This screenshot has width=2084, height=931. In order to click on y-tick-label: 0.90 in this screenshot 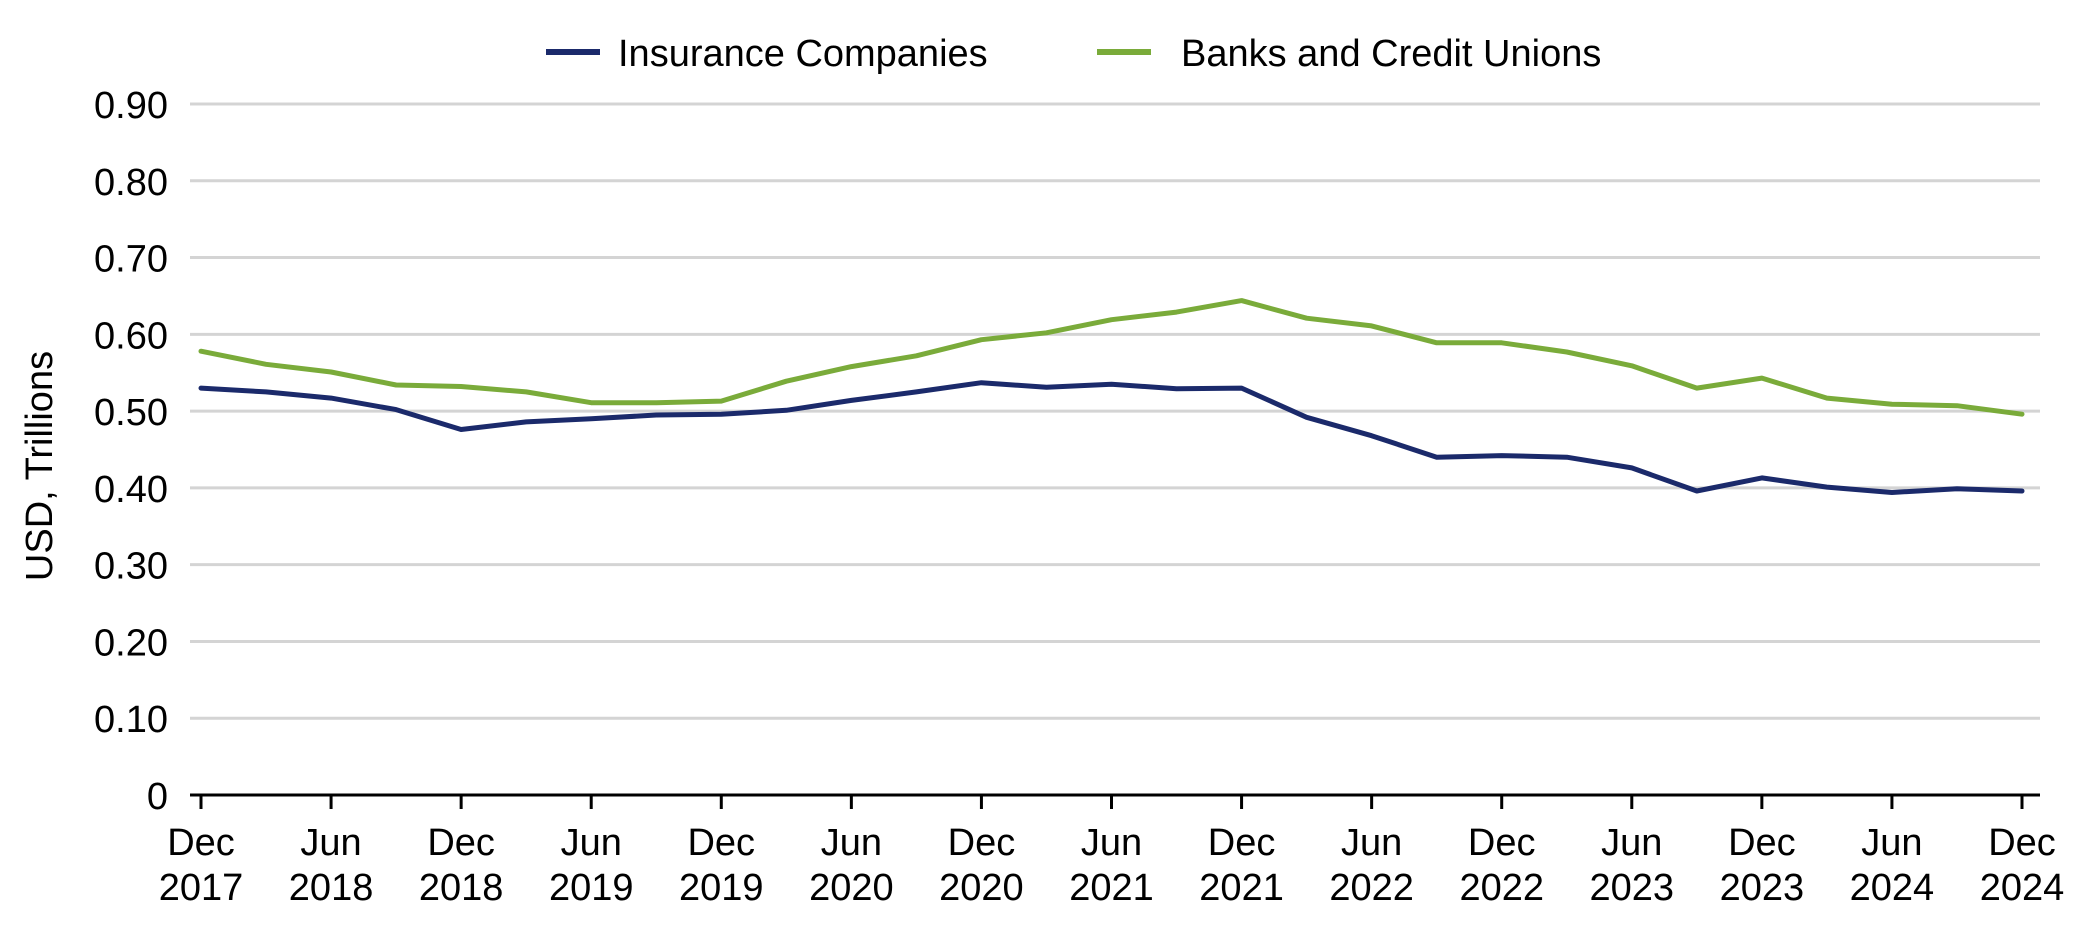, I will do `click(131, 106)`.